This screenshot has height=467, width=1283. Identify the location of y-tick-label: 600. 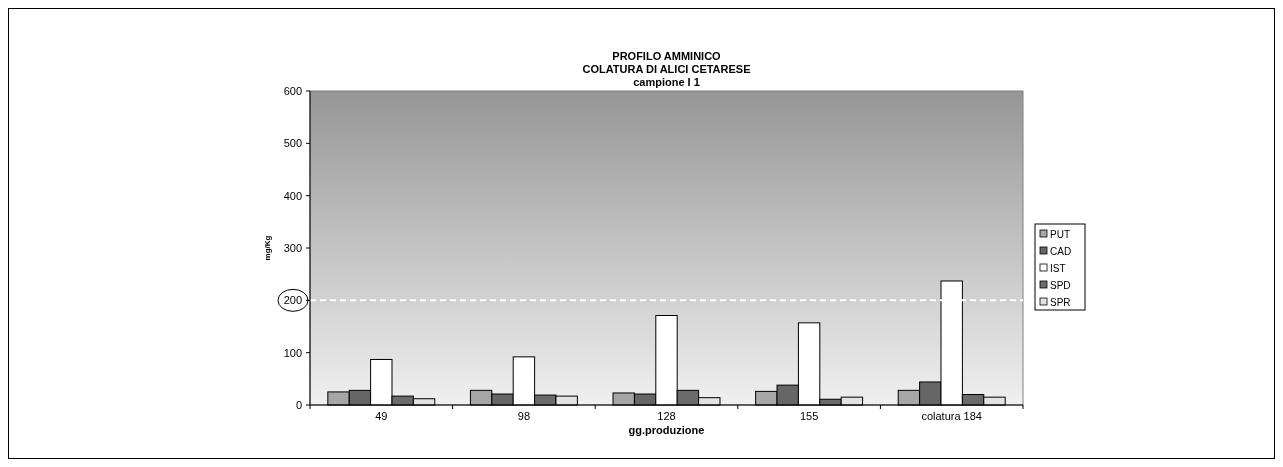
(292, 90).